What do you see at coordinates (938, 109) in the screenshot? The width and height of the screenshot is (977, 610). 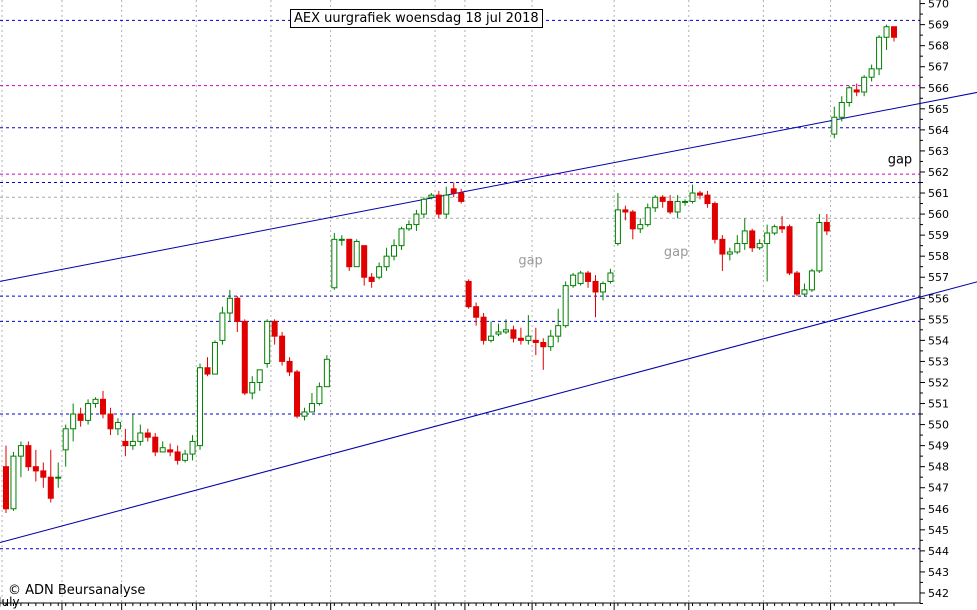 I see `y-tick-label: 565` at bounding box center [938, 109].